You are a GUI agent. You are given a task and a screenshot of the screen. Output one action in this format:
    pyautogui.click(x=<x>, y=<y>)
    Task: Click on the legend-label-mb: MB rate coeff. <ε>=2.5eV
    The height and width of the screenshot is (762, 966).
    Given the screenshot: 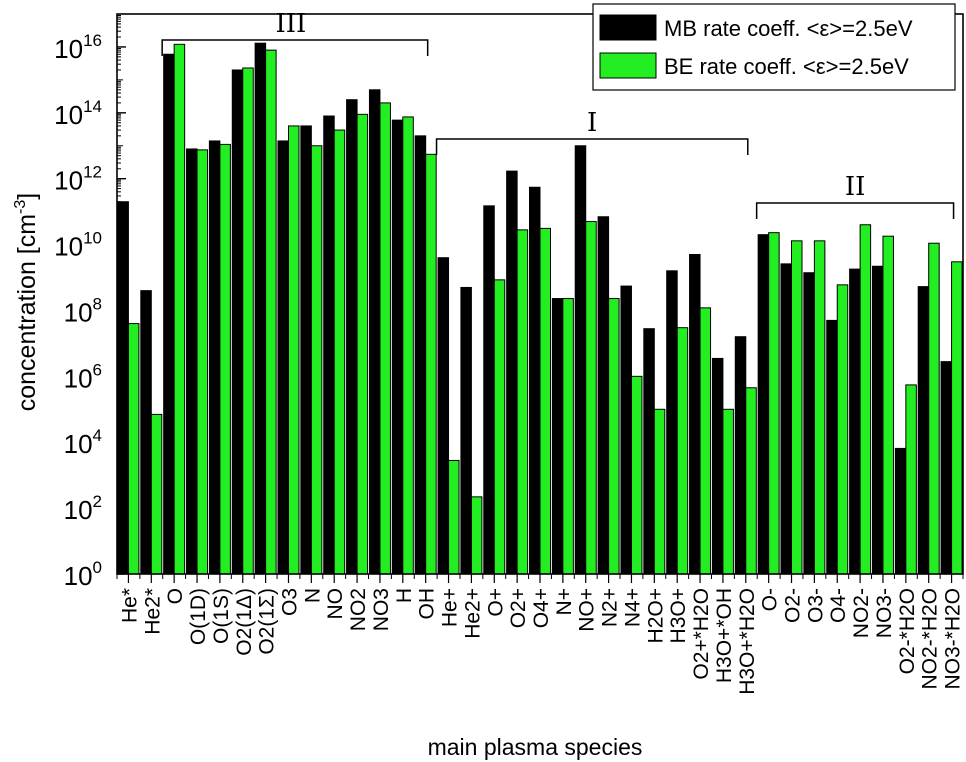 What is the action you would take?
    pyautogui.click(x=788, y=28)
    